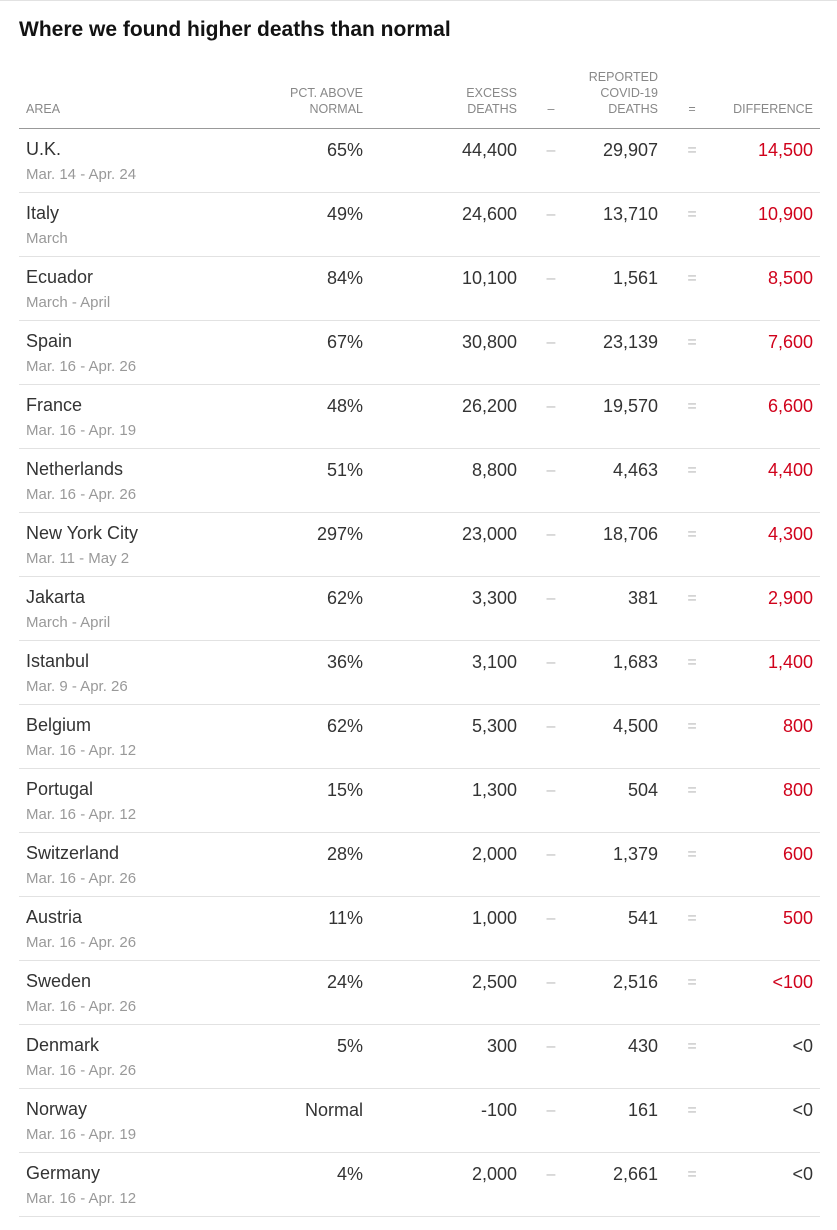 The width and height of the screenshot is (837, 1230). Describe the element at coordinates (692, 109) in the screenshot. I see `column-header: =` at that location.